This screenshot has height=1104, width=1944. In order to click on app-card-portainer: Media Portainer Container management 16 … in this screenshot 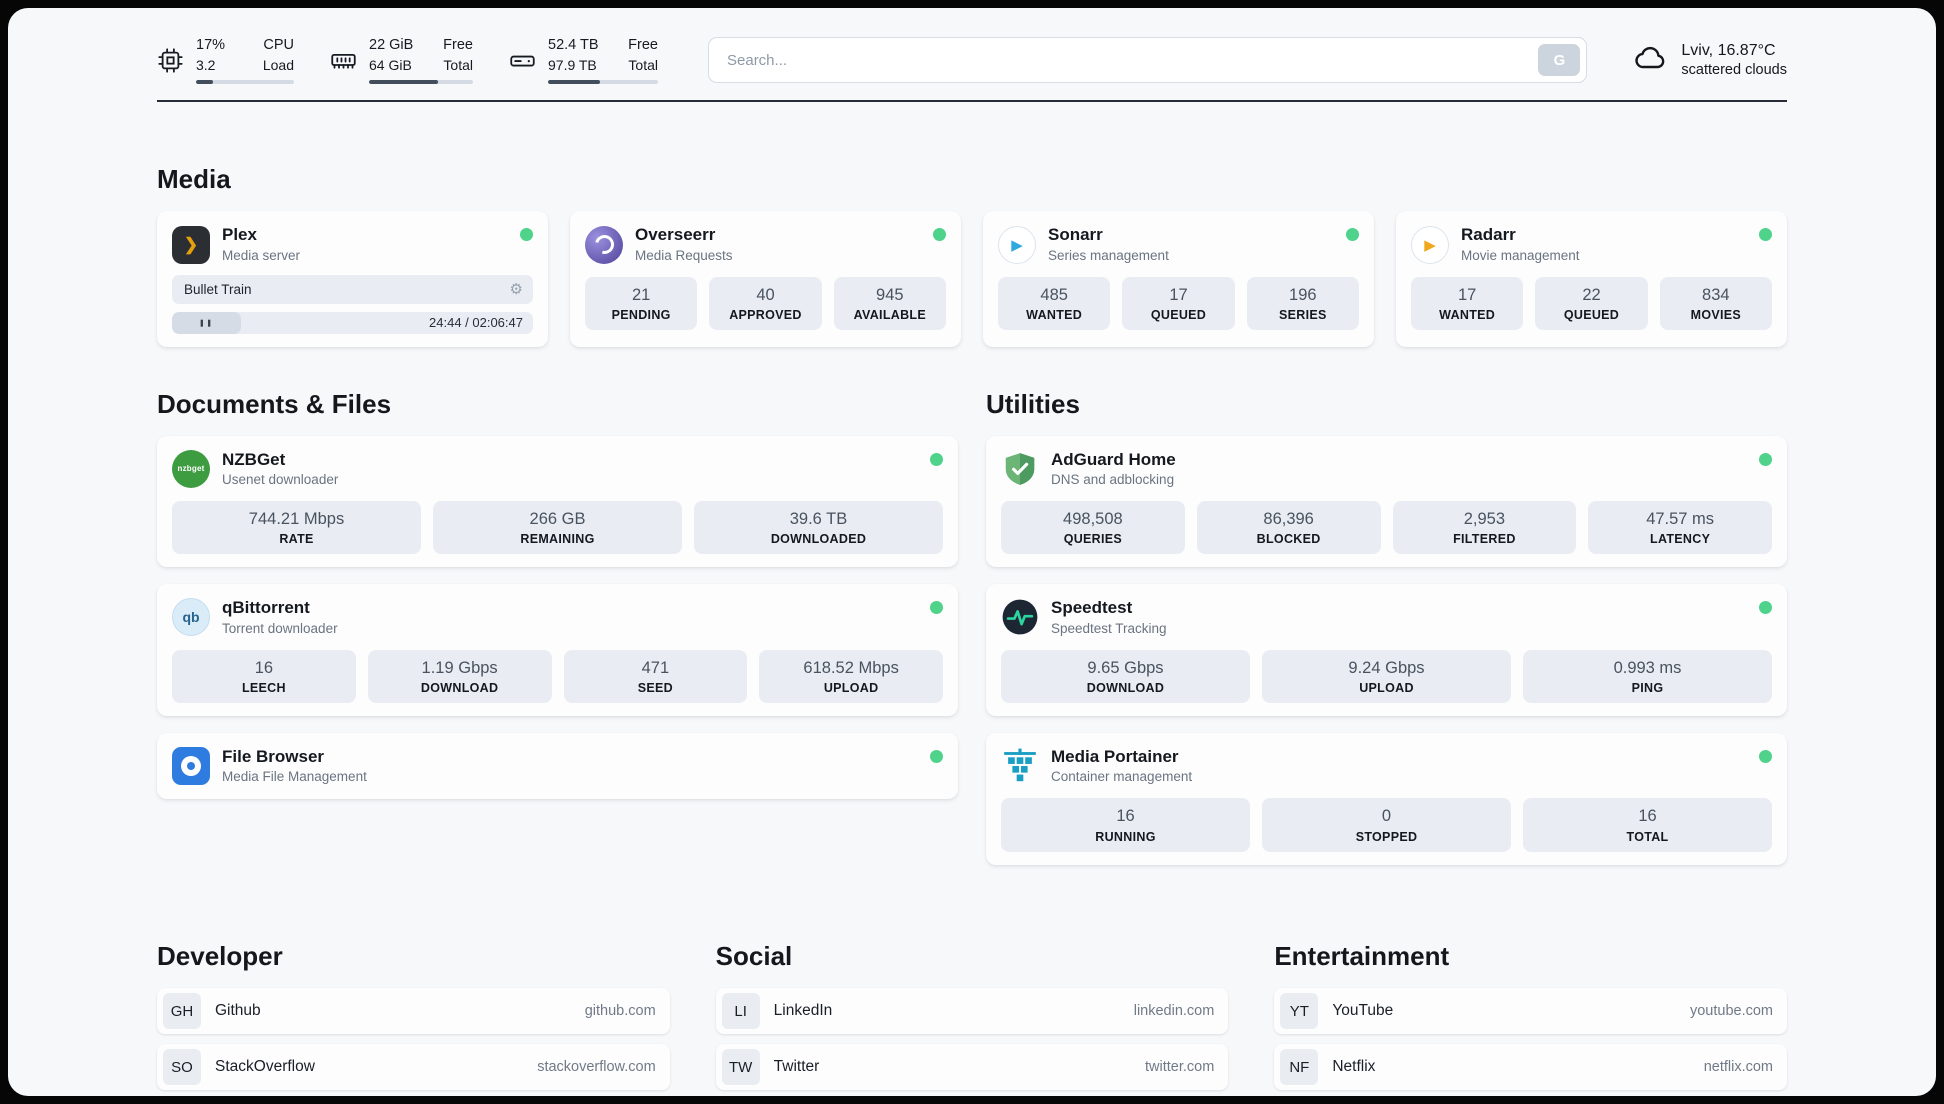, I will do `click(1386, 799)`.